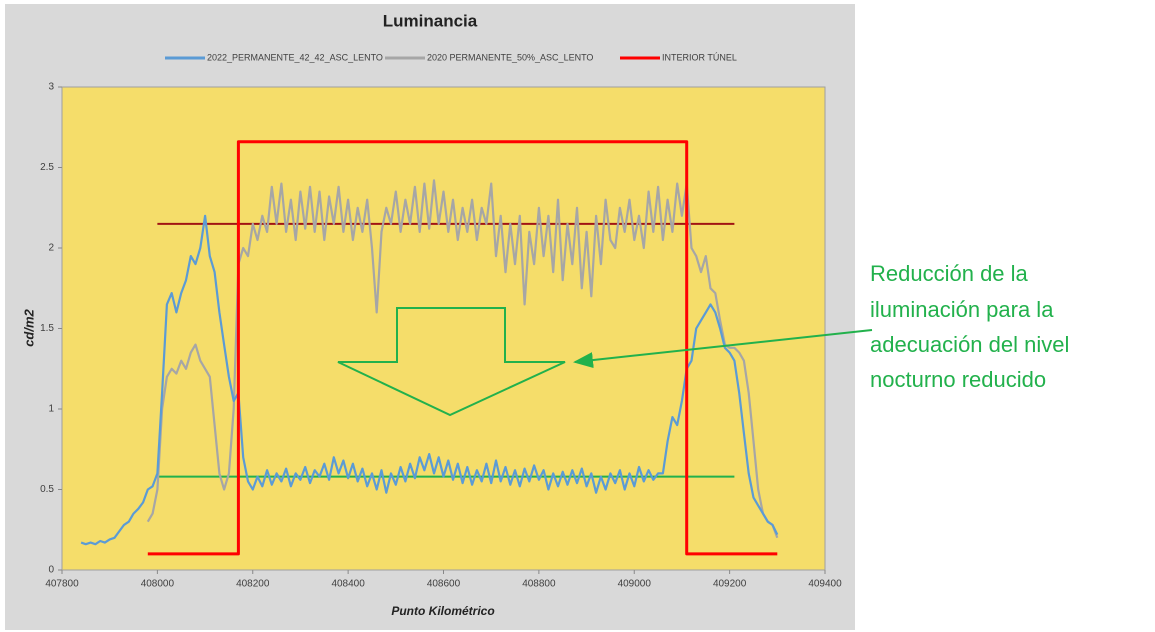 The image size is (1155, 632). Describe the element at coordinates (539, 584) in the screenshot. I see `x-tick-label: 408800` at that location.